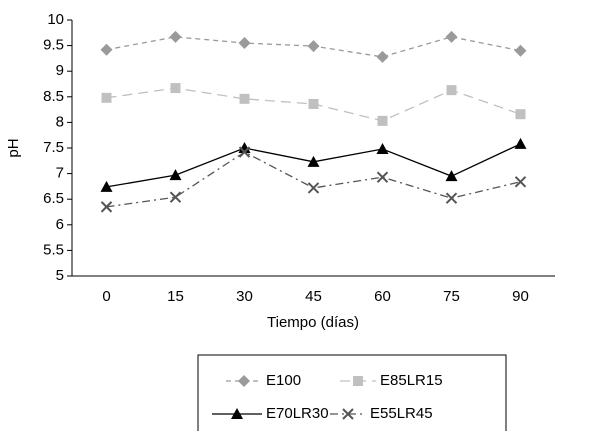  Describe the element at coordinates (106, 296) in the screenshot. I see `x-tick-label: 0` at that location.